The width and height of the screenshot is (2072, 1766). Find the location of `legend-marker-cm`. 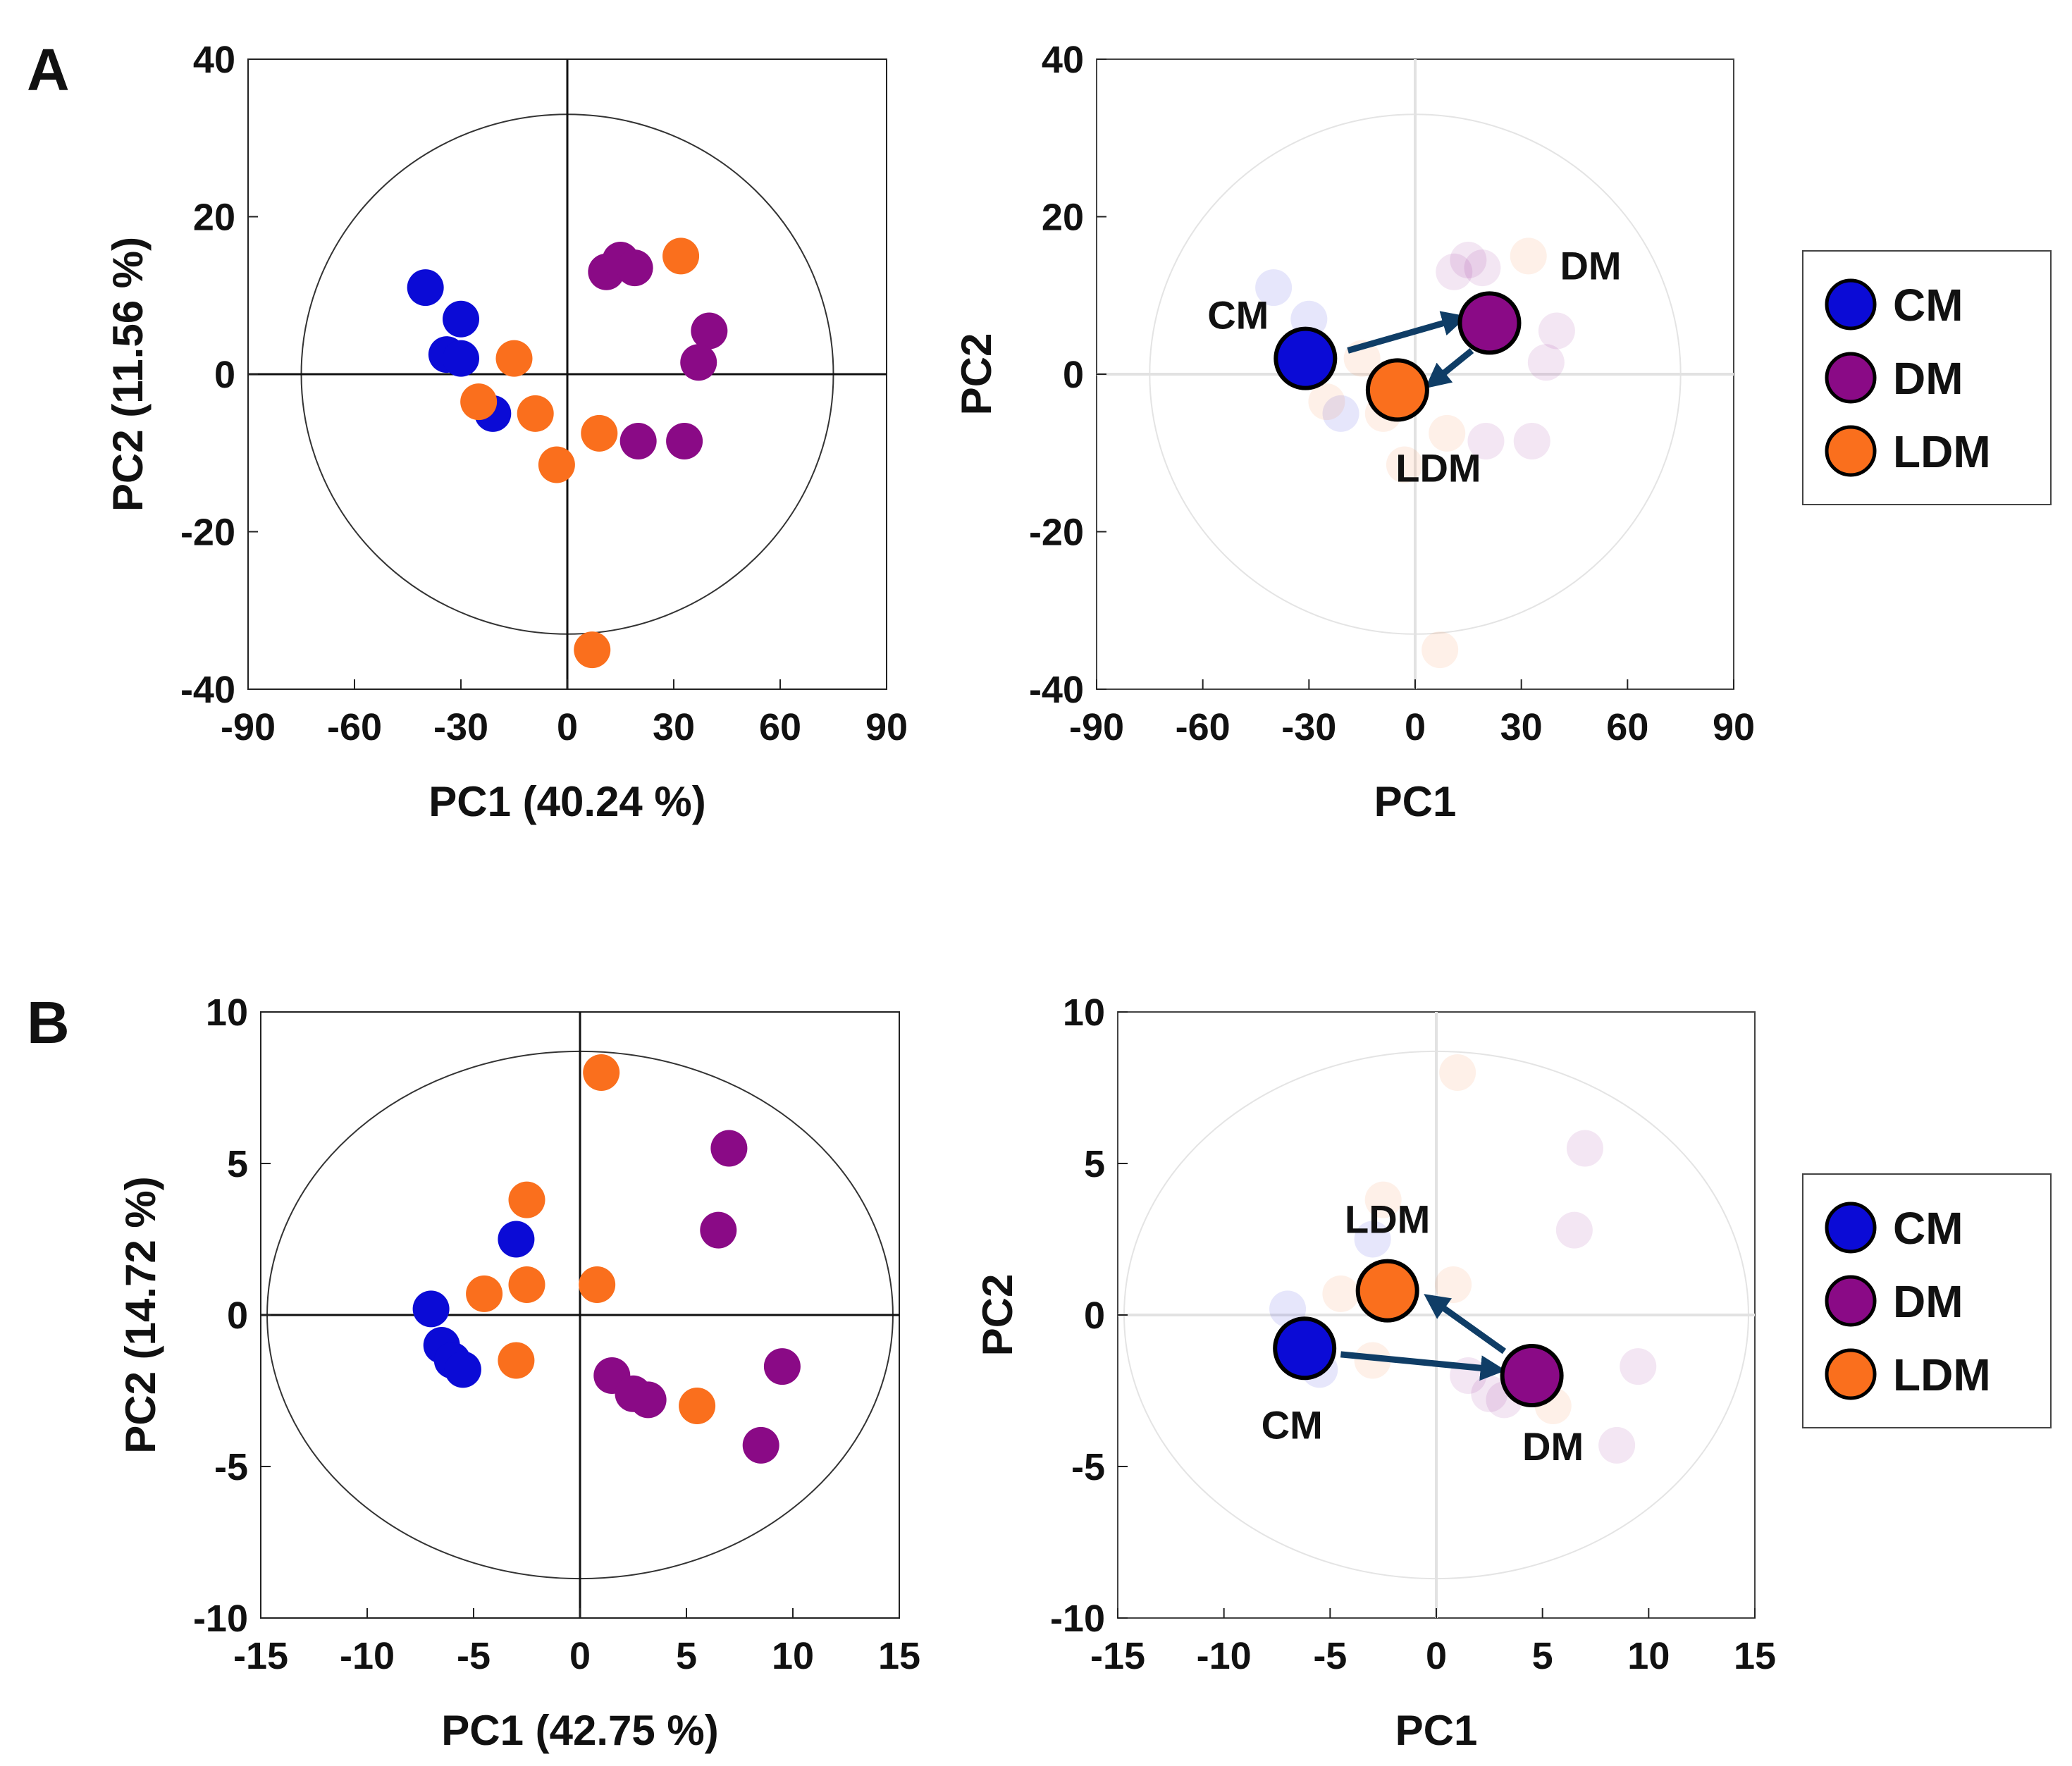

legend-marker-cm is located at coordinates (1851, 1228).